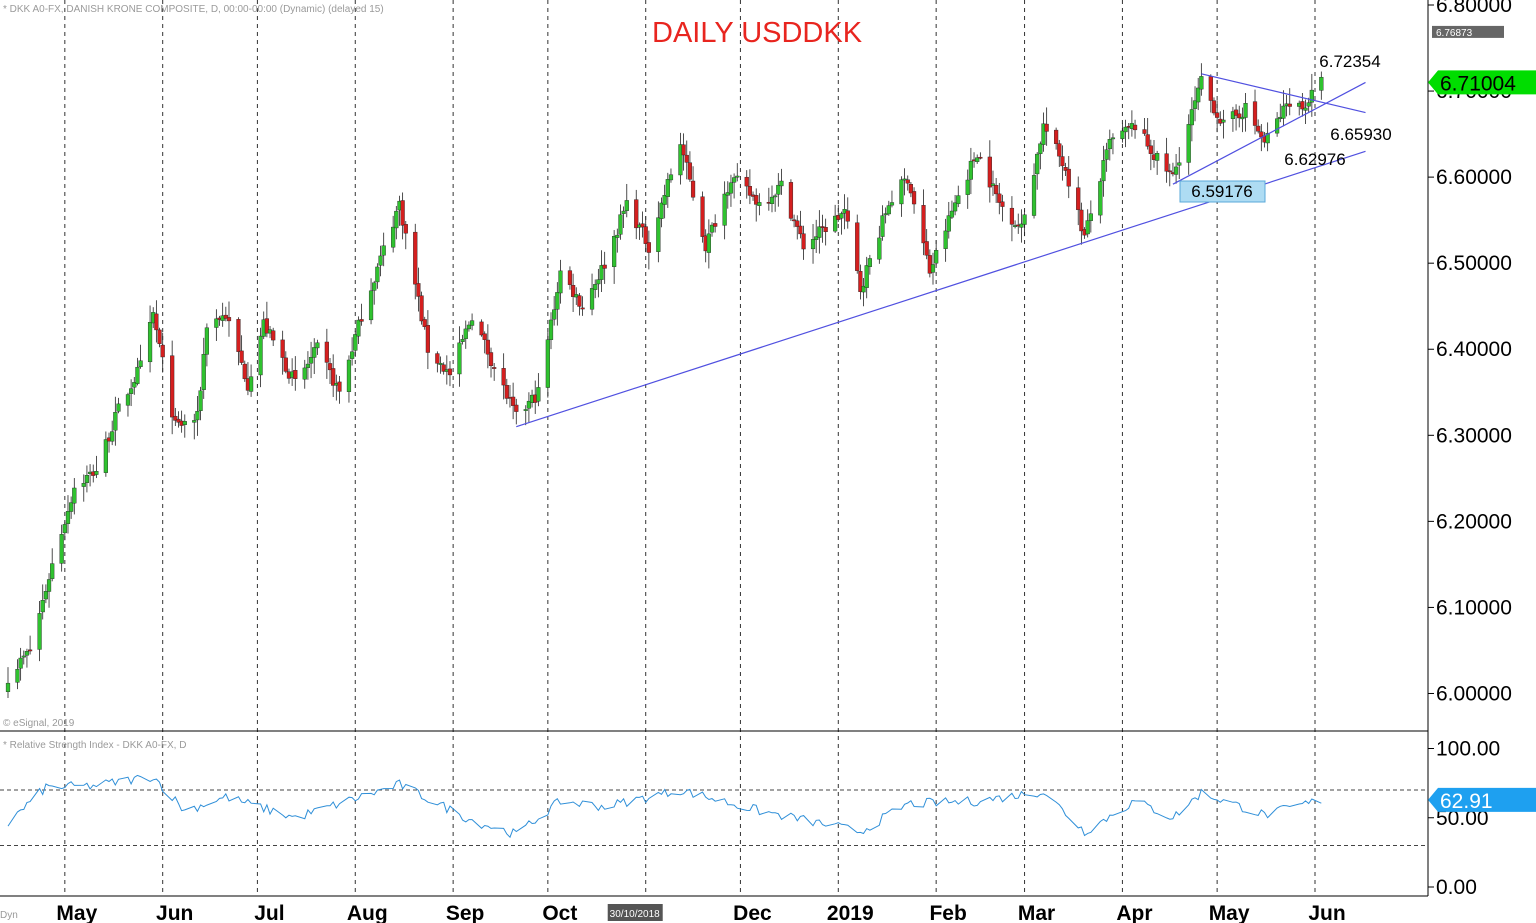 The height and width of the screenshot is (923, 1536). I want to click on month-tick-label: Feb, so click(947, 912).